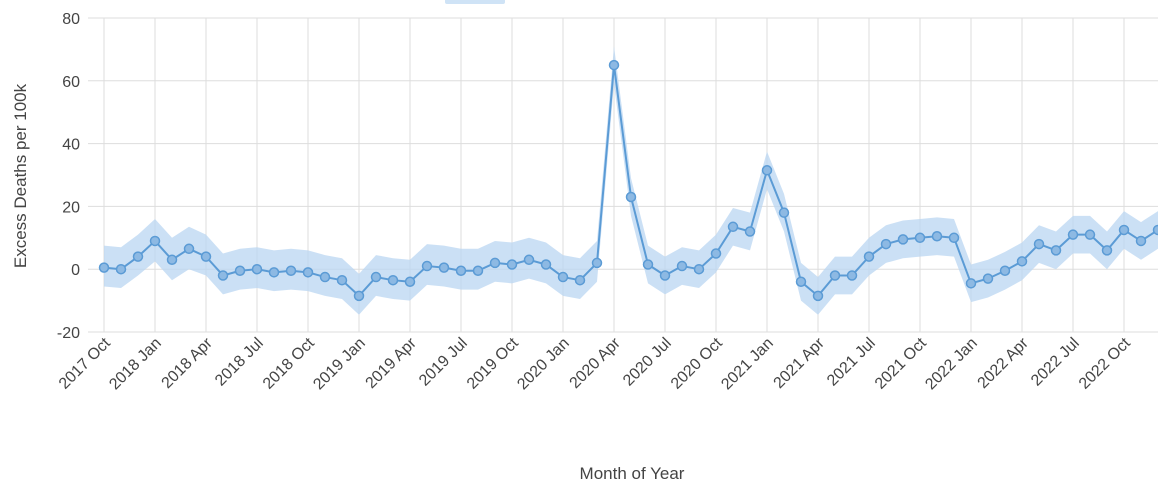 The image size is (1158, 490). What do you see at coordinates (71, 145) in the screenshot?
I see `y-tick-label: 40` at bounding box center [71, 145].